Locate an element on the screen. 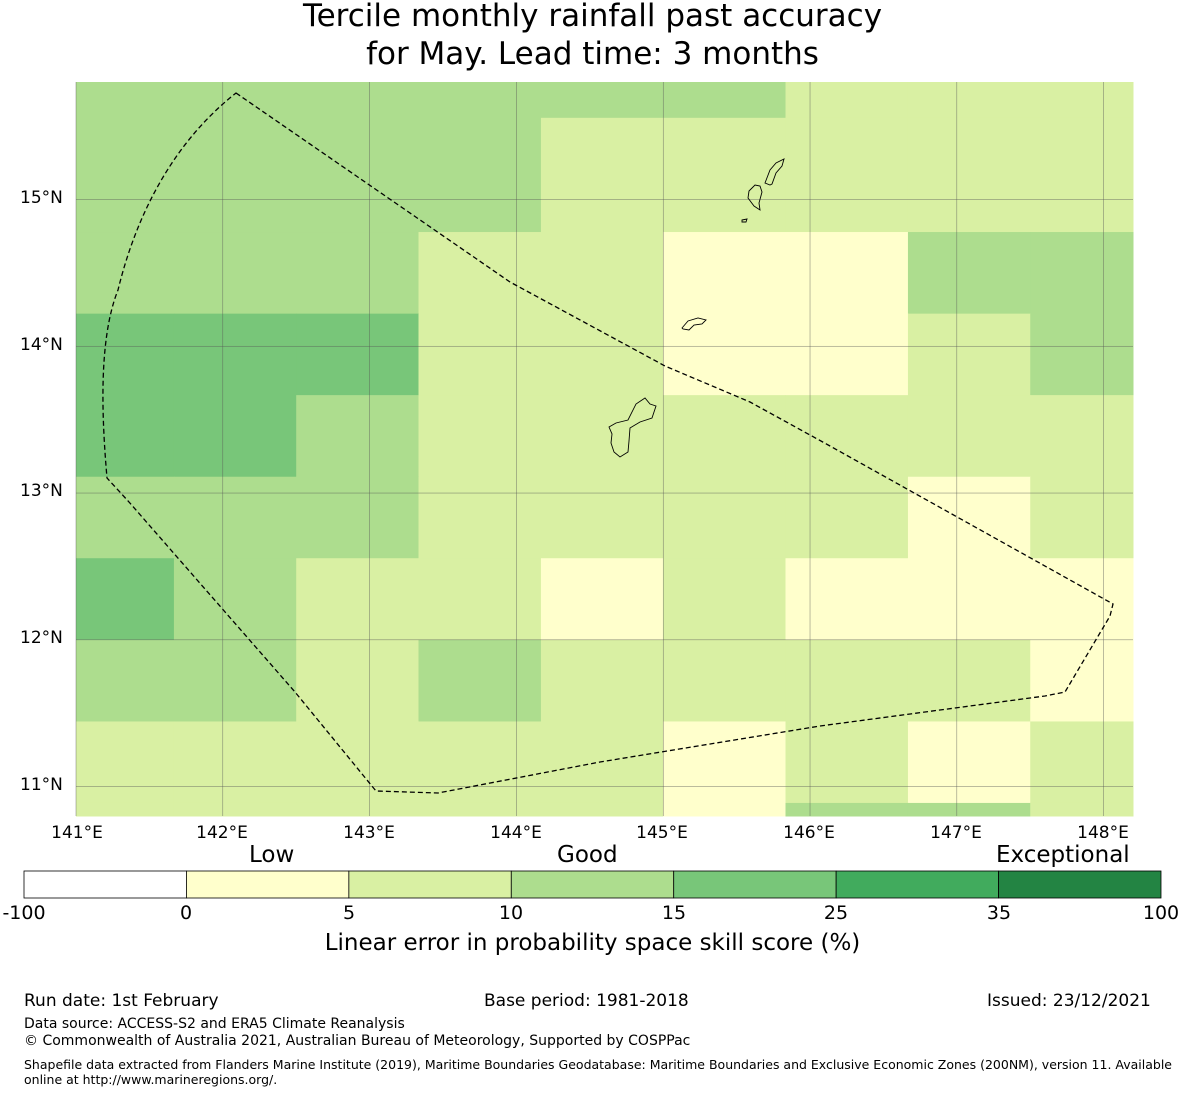  lon-label-142e: 142°E is located at coordinates (222, 833).